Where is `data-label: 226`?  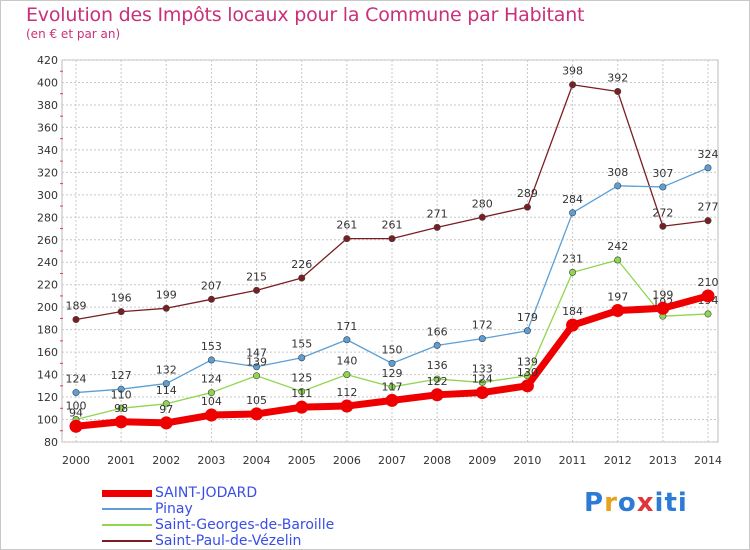
data-label: 226 is located at coordinates (301, 264).